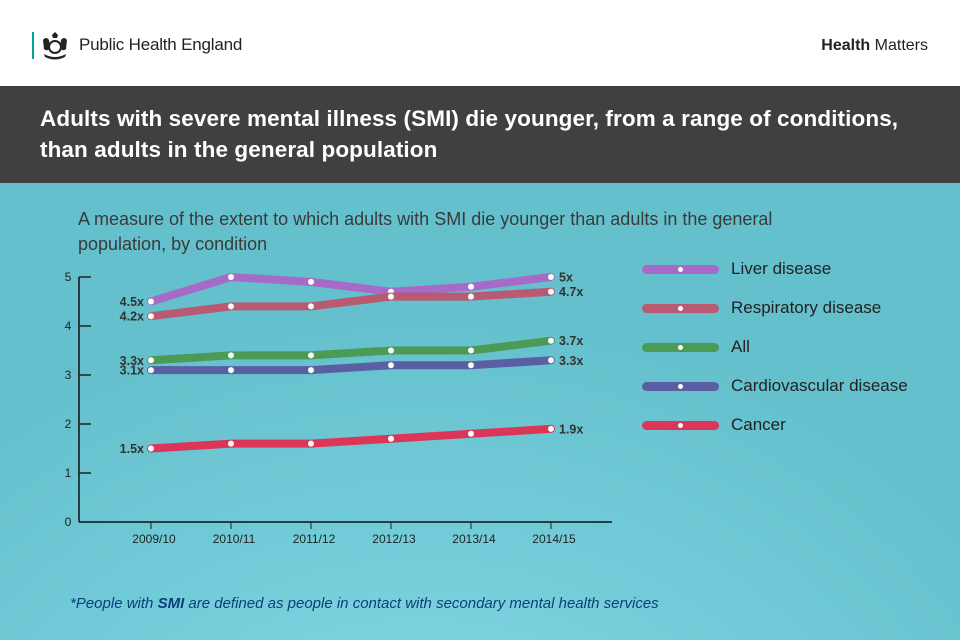  I want to click on data-label-start-all: 3.3x, so click(132, 361).